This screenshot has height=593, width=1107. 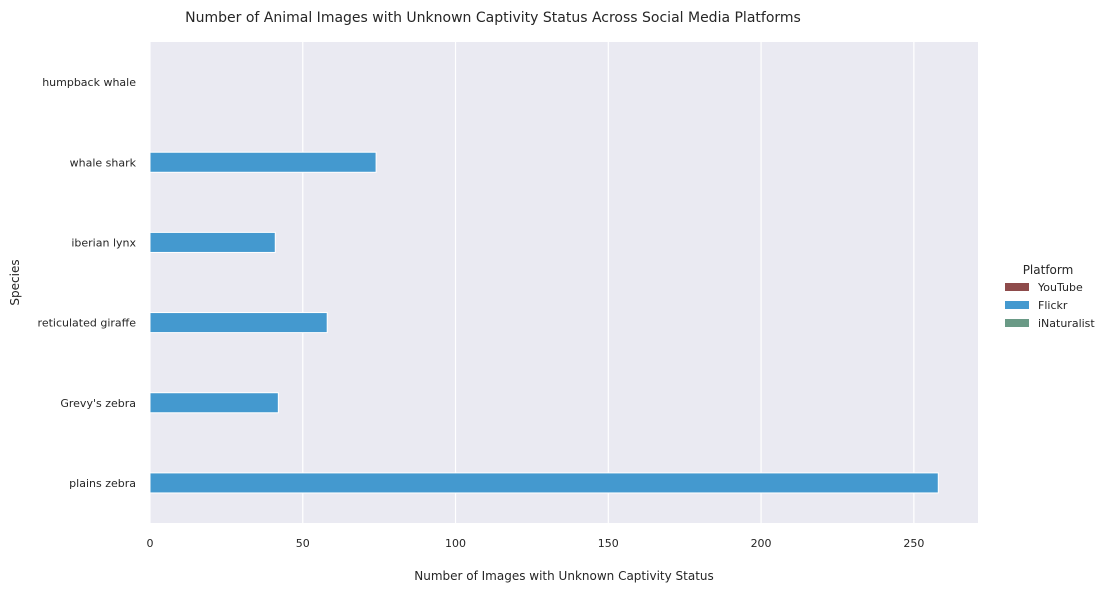 What do you see at coordinates (761, 543) in the screenshot?
I see `x-tick-label: 200` at bounding box center [761, 543].